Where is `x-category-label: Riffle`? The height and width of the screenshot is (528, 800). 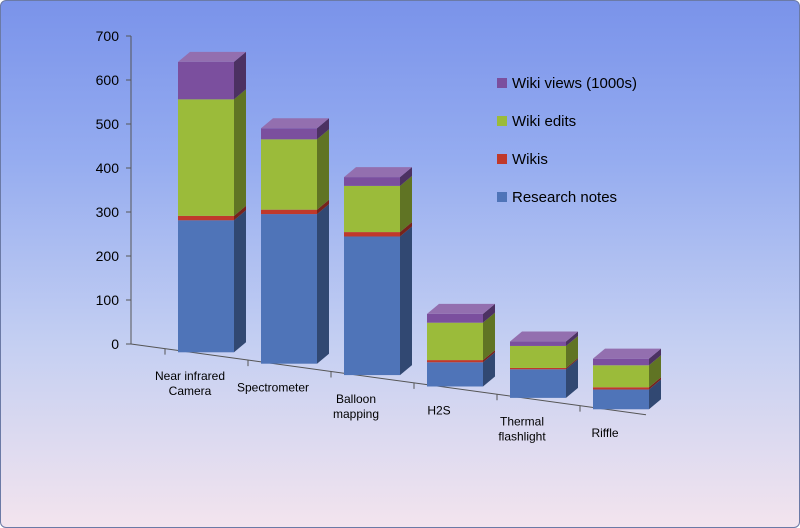 x-category-label: Riffle is located at coordinates (604, 433).